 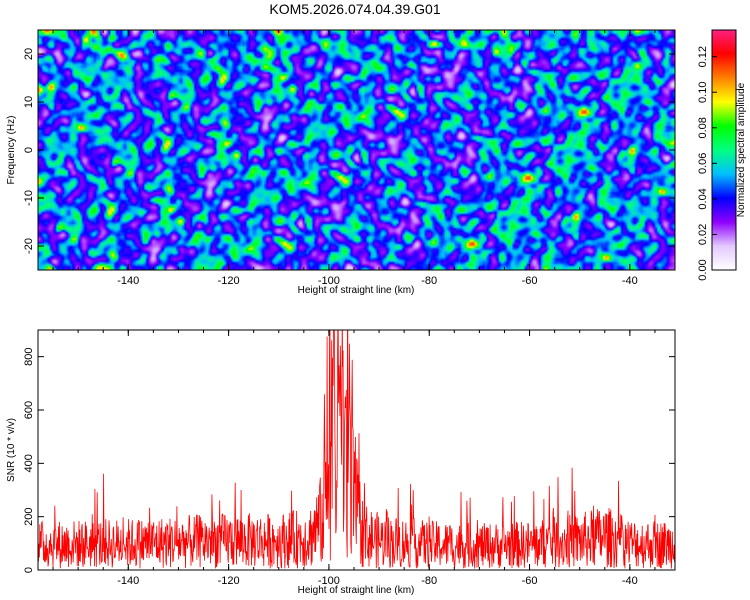 What do you see at coordinates (329, 581) in the screenshot?
I see `snr-xtick-label: -100` at bounding box center [329, 581].